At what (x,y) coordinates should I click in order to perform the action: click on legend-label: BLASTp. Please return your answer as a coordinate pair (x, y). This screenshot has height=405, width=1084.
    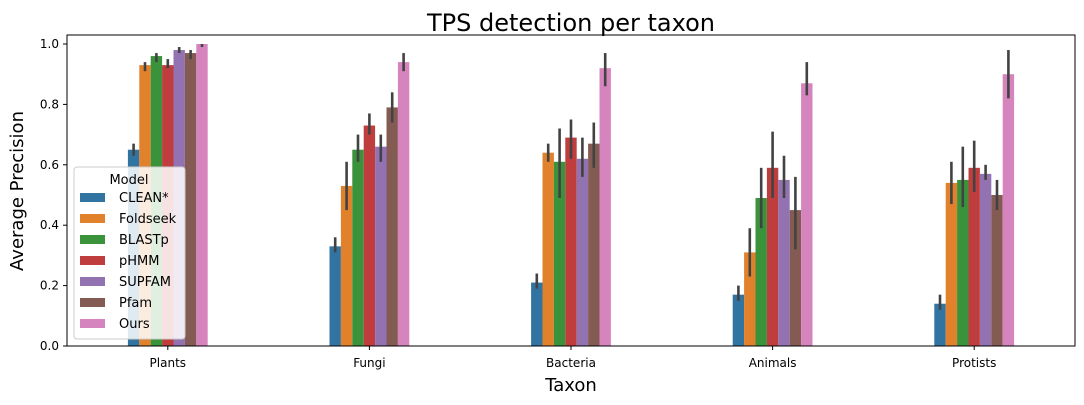
    Looking at the image, I should click on (144, 240).